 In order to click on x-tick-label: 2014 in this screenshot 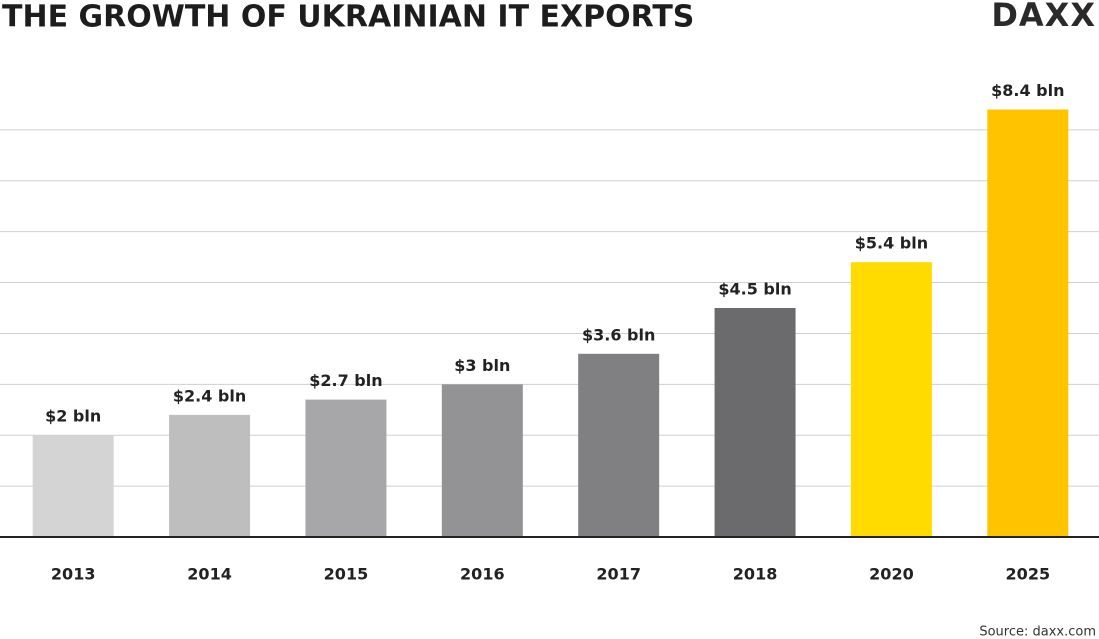, I will do `click(209, 574)`.